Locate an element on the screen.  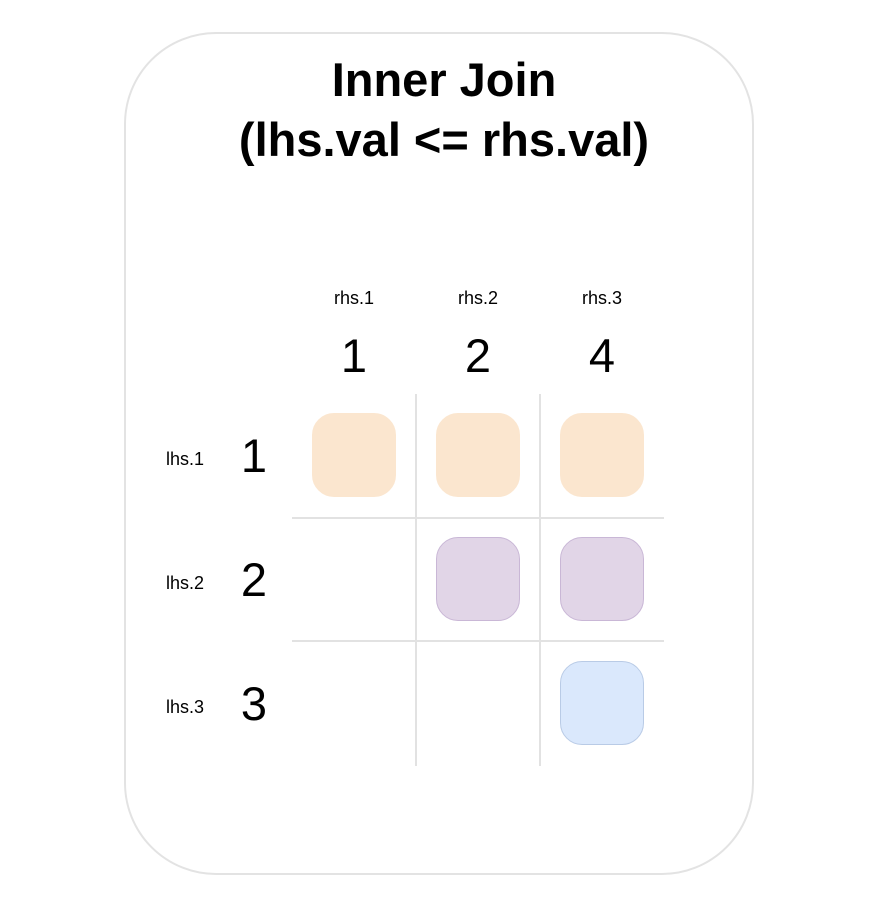
row-label-lhs-3: lhs.3 is located at coordinates (185, 707).